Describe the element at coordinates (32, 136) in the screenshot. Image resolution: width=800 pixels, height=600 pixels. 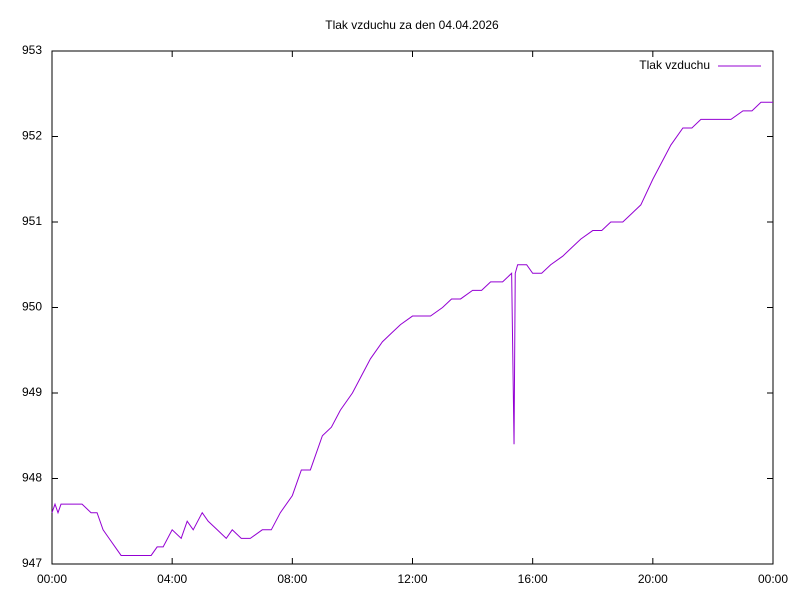
I see `y-tick-label: 952` at that location.